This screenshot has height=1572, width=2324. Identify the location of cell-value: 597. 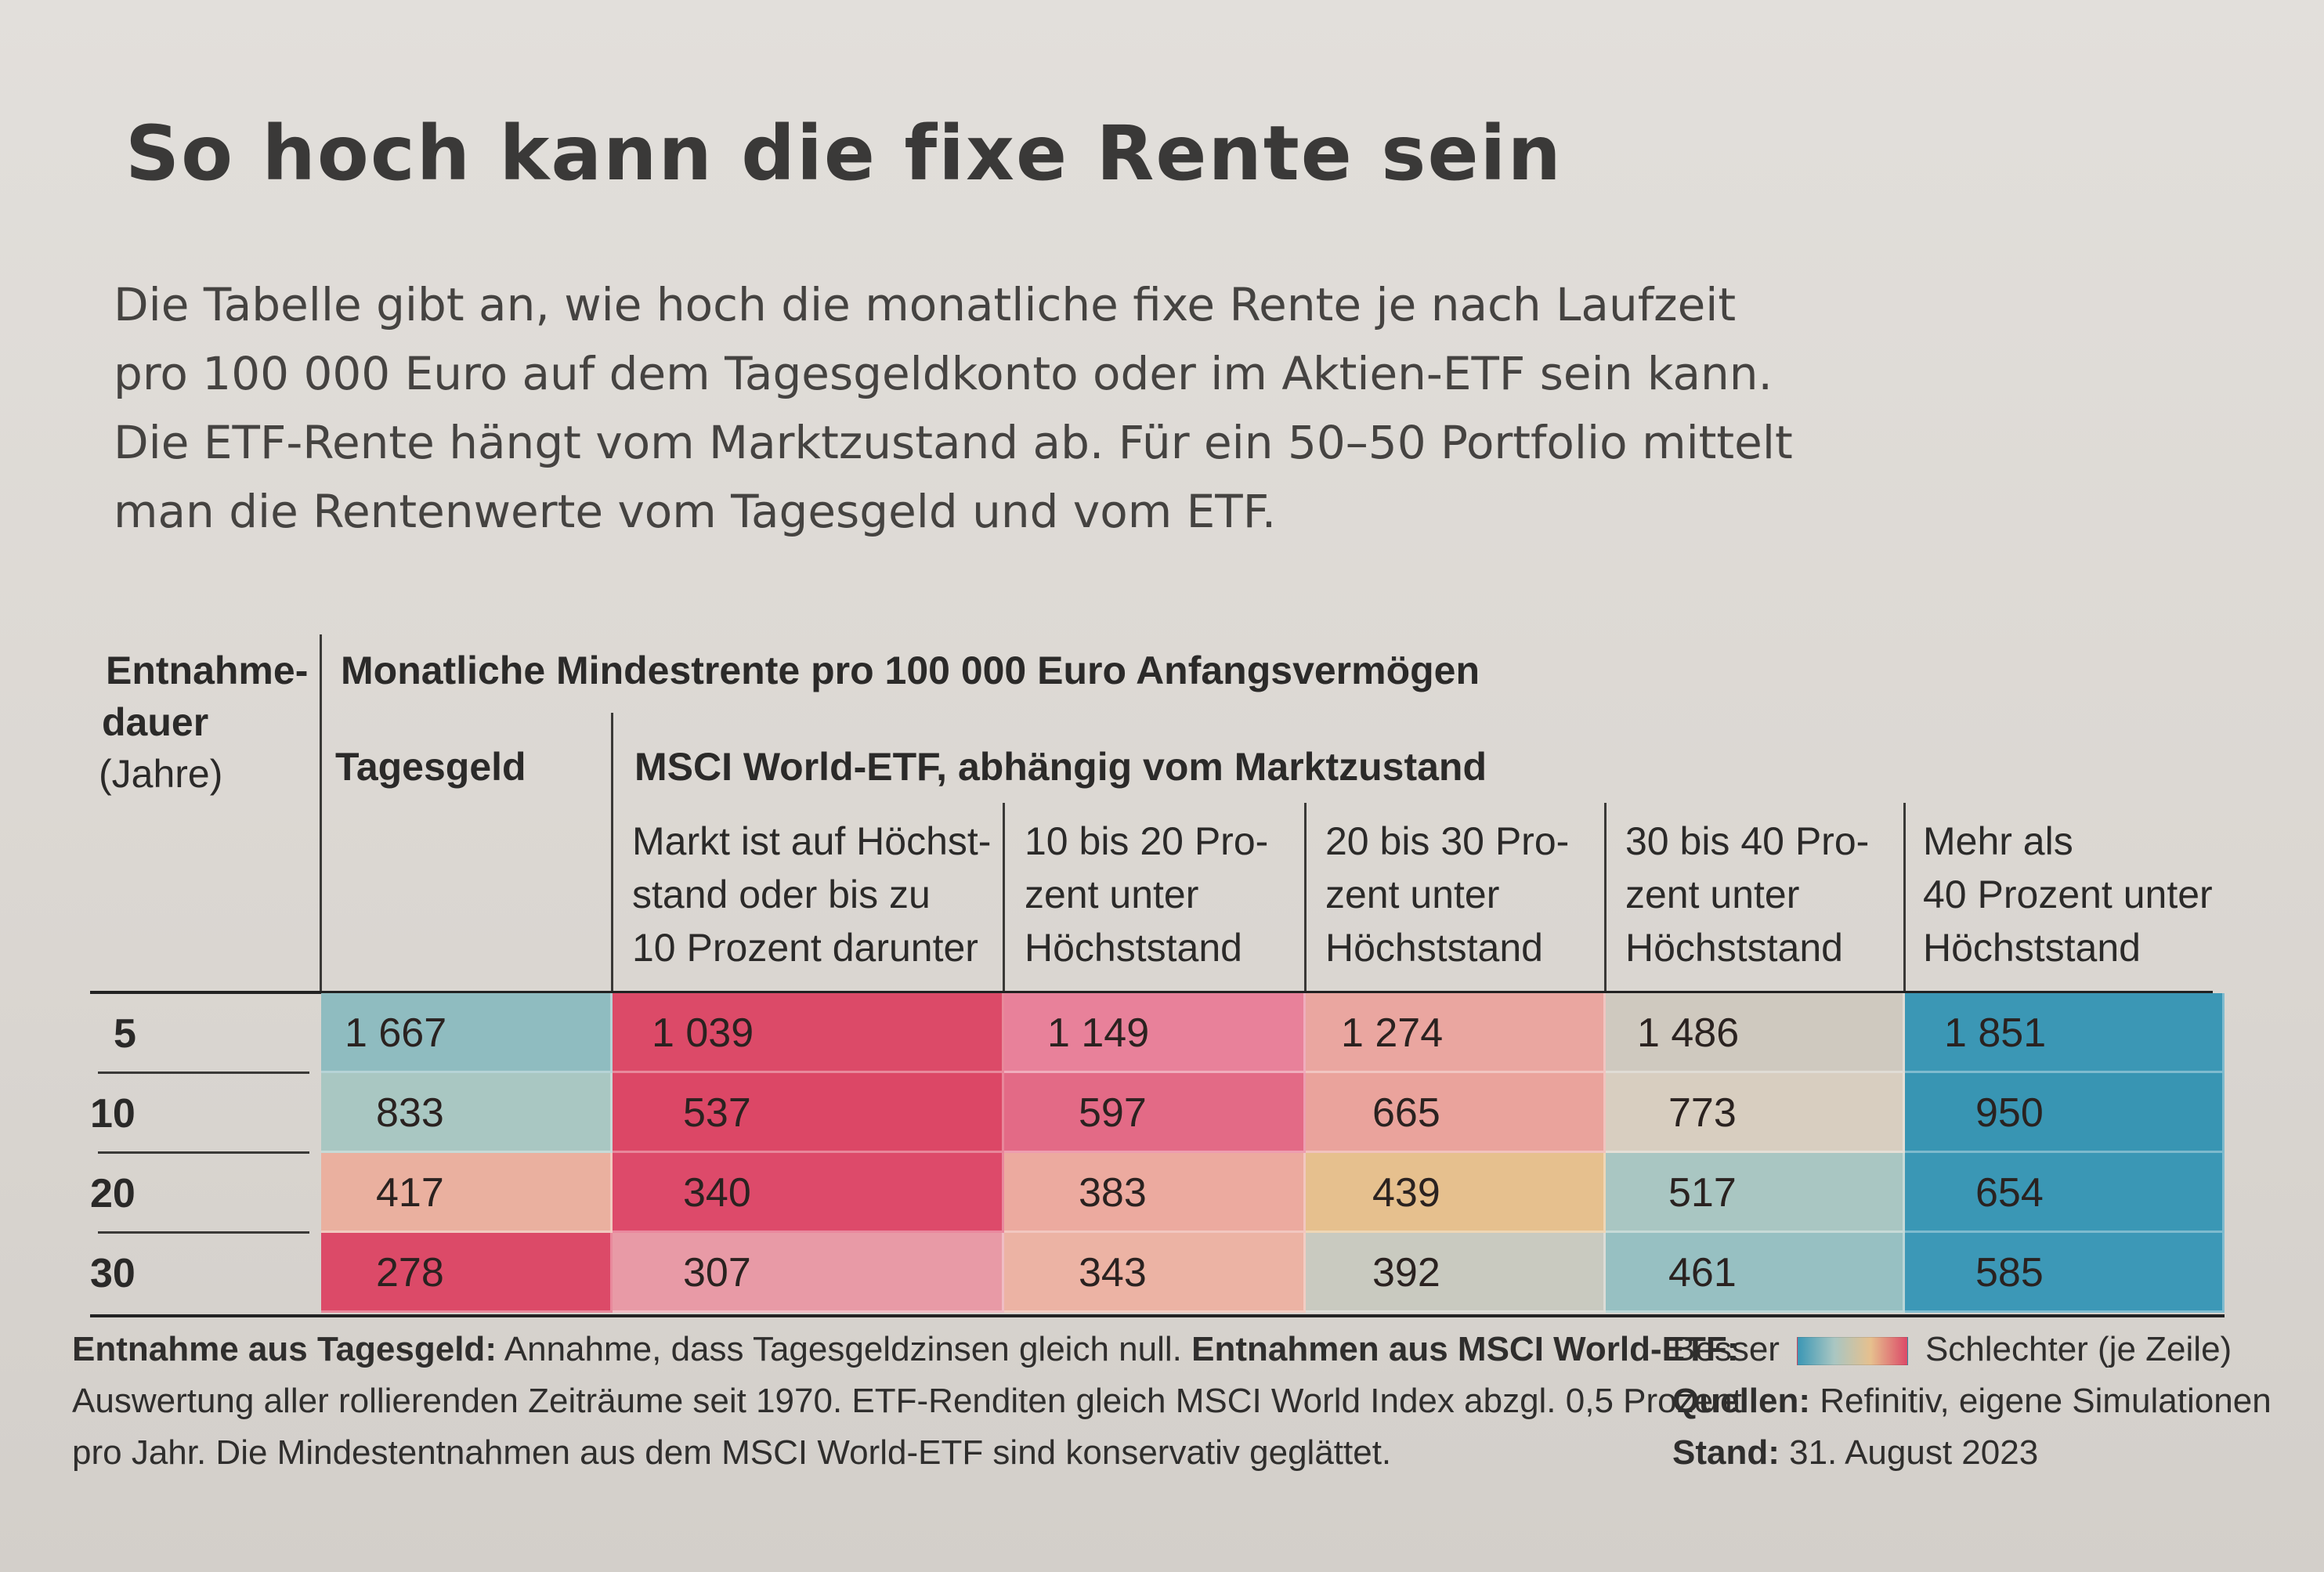
(1113, 1113).